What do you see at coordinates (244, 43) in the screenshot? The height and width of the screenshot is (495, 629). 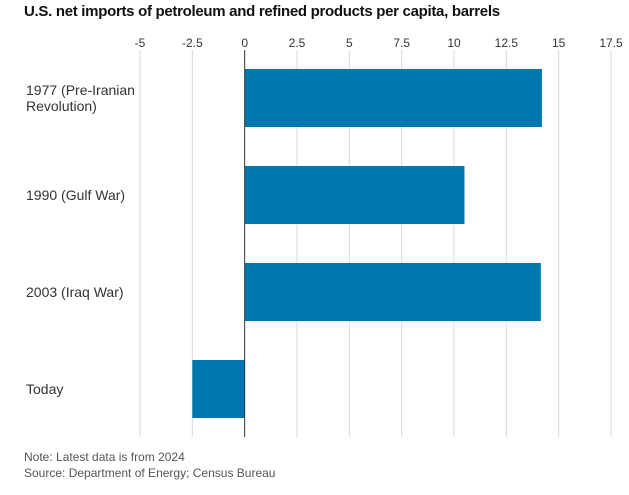 I see `x-tick-label: 0` at bounding box center [244, 43].